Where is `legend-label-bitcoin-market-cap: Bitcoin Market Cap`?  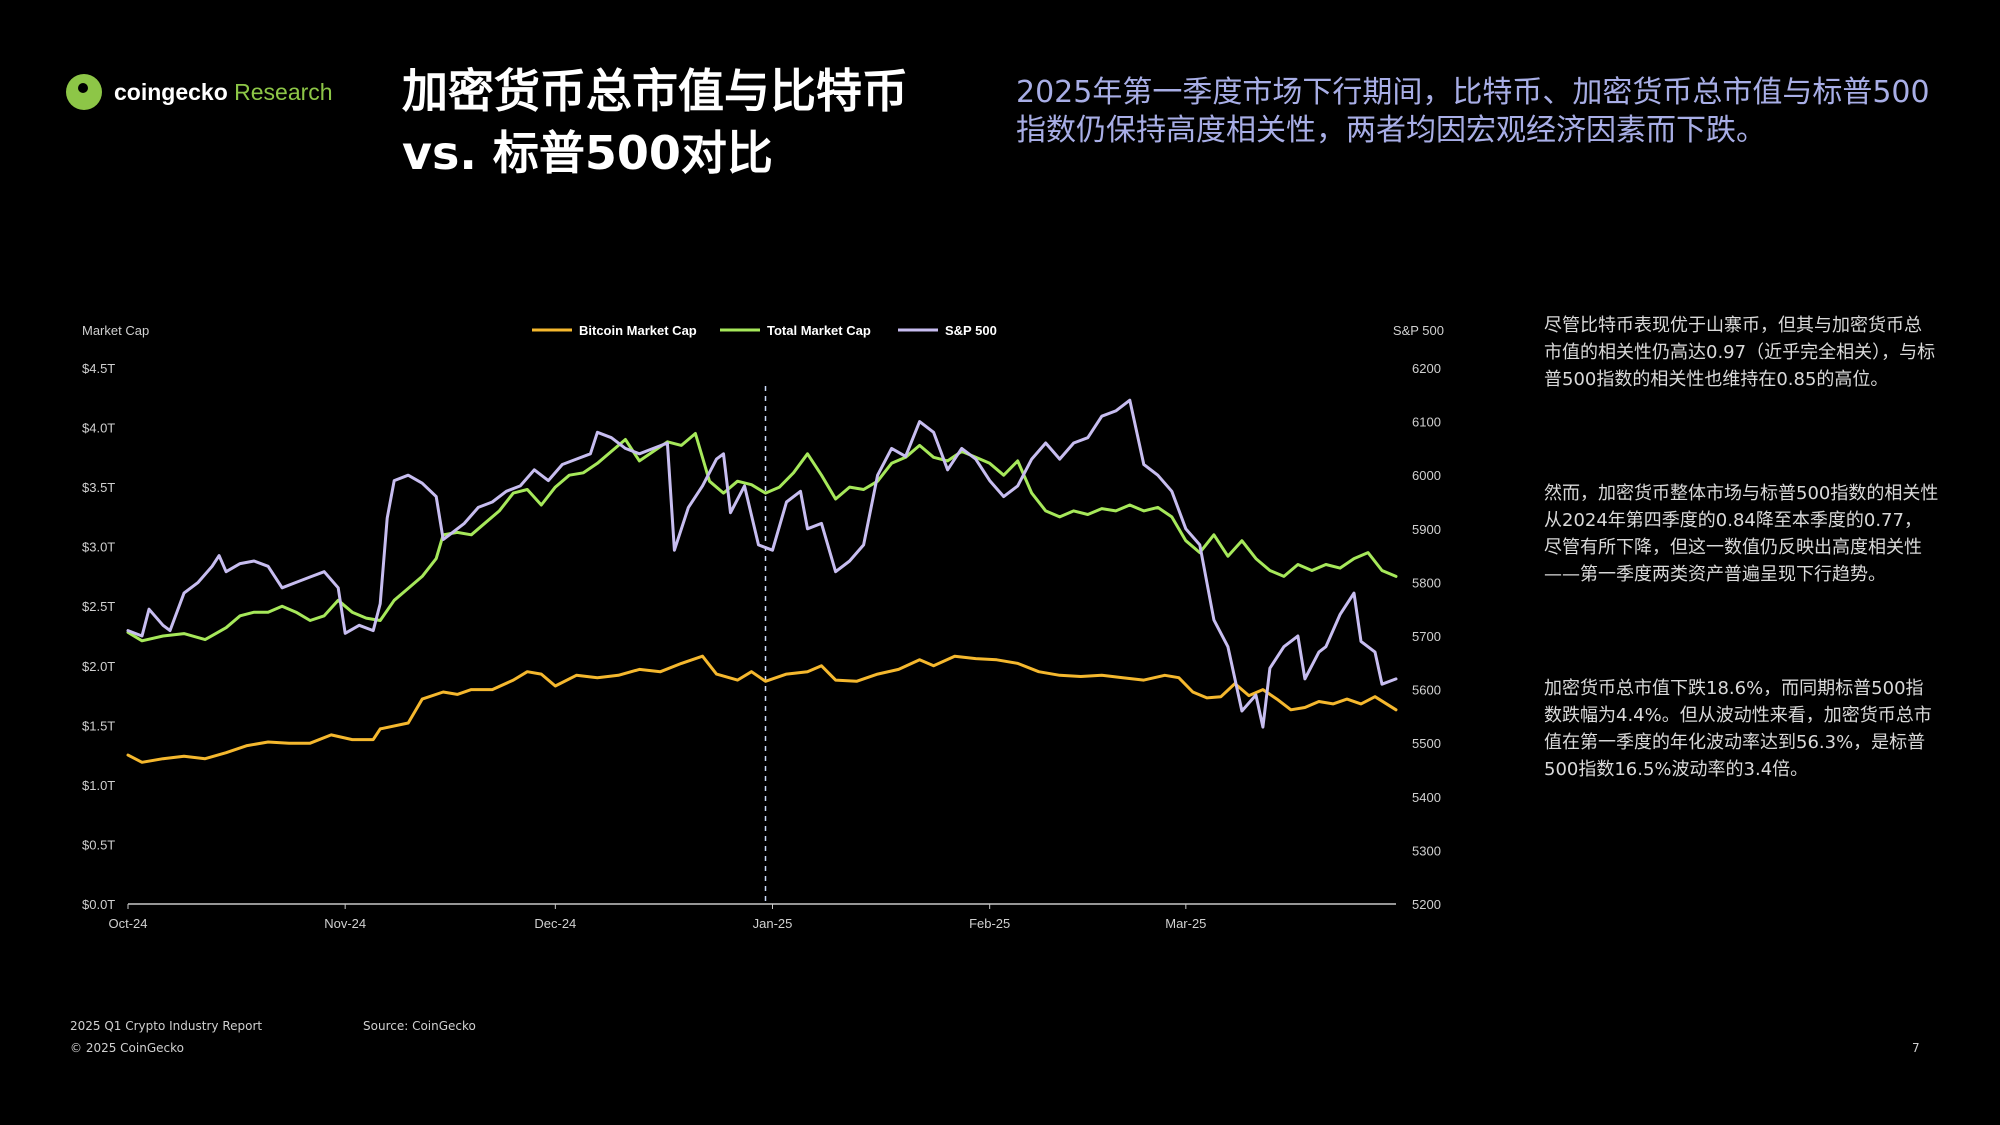 legend-label-bitcoin-market-cap: Bitcoin Market Cap is located at coordinates (638, 330).